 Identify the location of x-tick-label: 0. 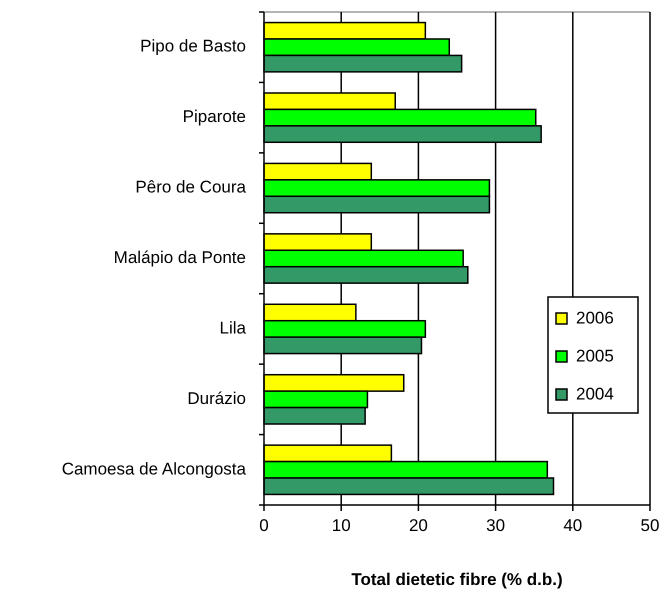
(264, 525).